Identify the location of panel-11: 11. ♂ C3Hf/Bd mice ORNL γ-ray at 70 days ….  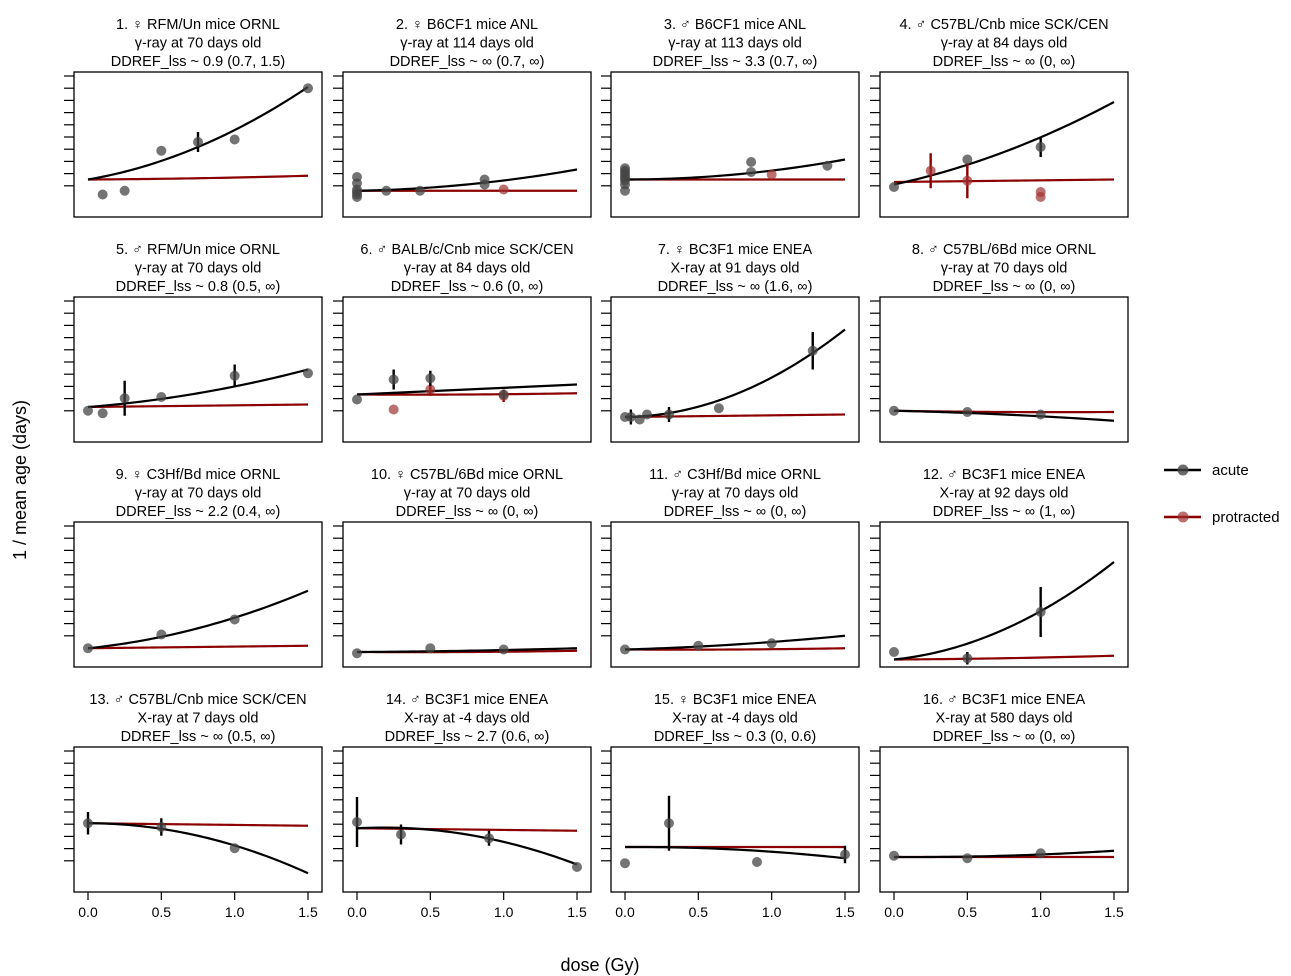
(730, 567).